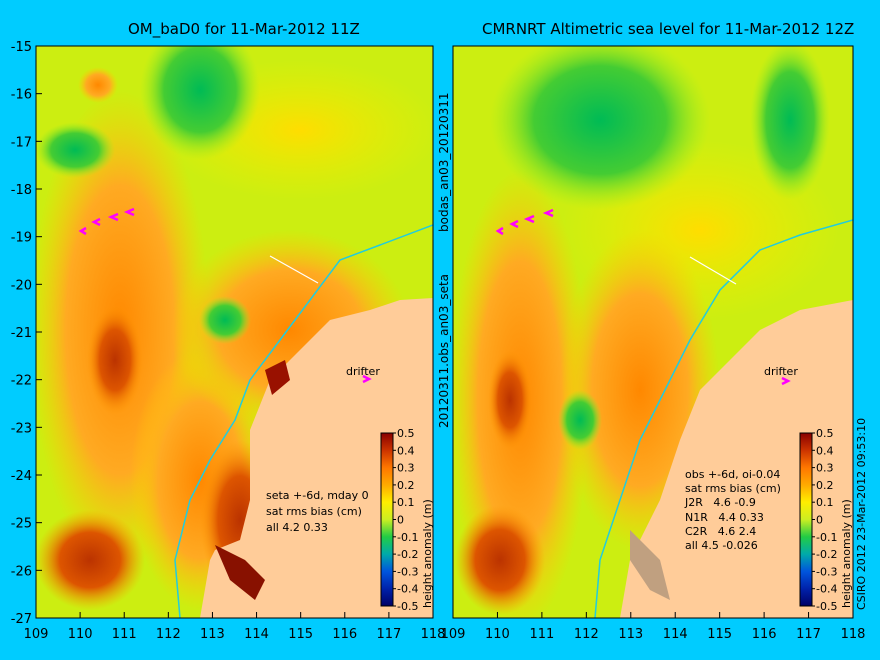  I want to click on left-x-tick-label: 111, so click(124, 634).